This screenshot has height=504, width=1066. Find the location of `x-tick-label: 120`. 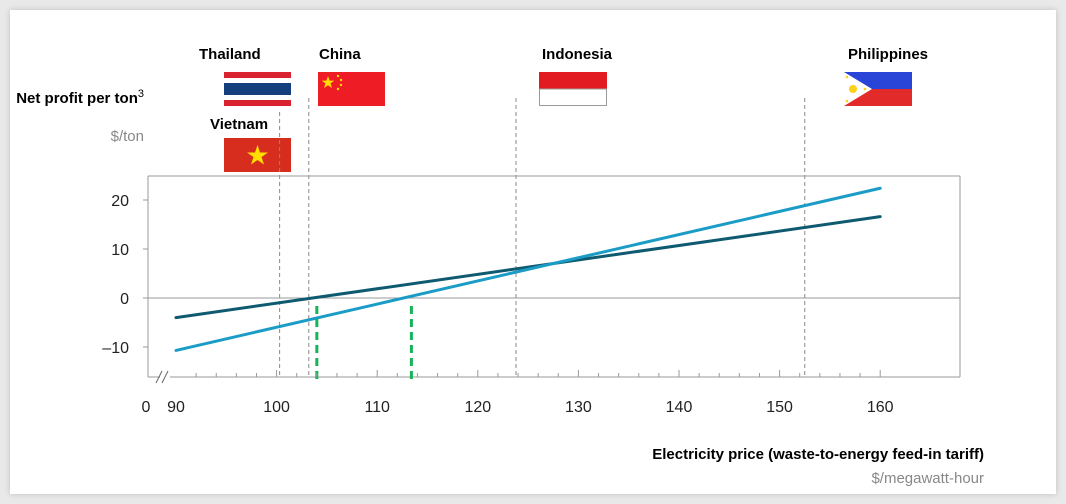

x-tick-label: 120 is located at coordinates (477, 407).